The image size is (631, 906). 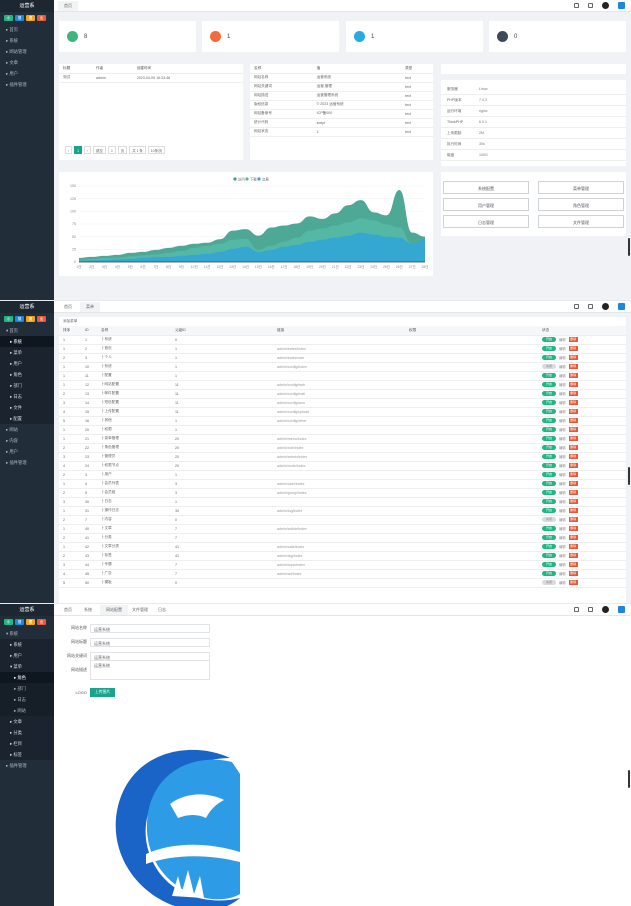 I want to click on sidebar-item: ▸ 部门, so click(x=27, y=688).